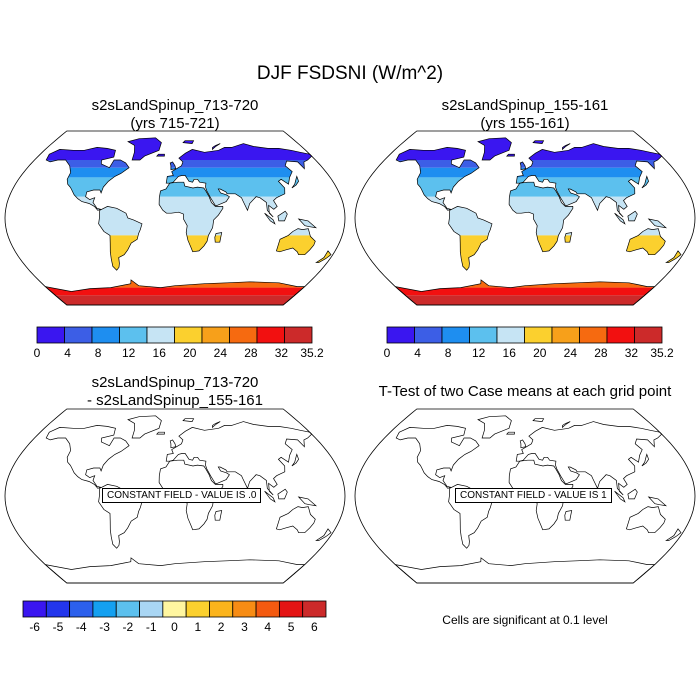 The height and width of the screenshot is (700, 700). Describe the element at coordinates (175, 400) in the screenshot. I see `panel-3-title-line2: - s2sLandSpinup_155-161` at that location.